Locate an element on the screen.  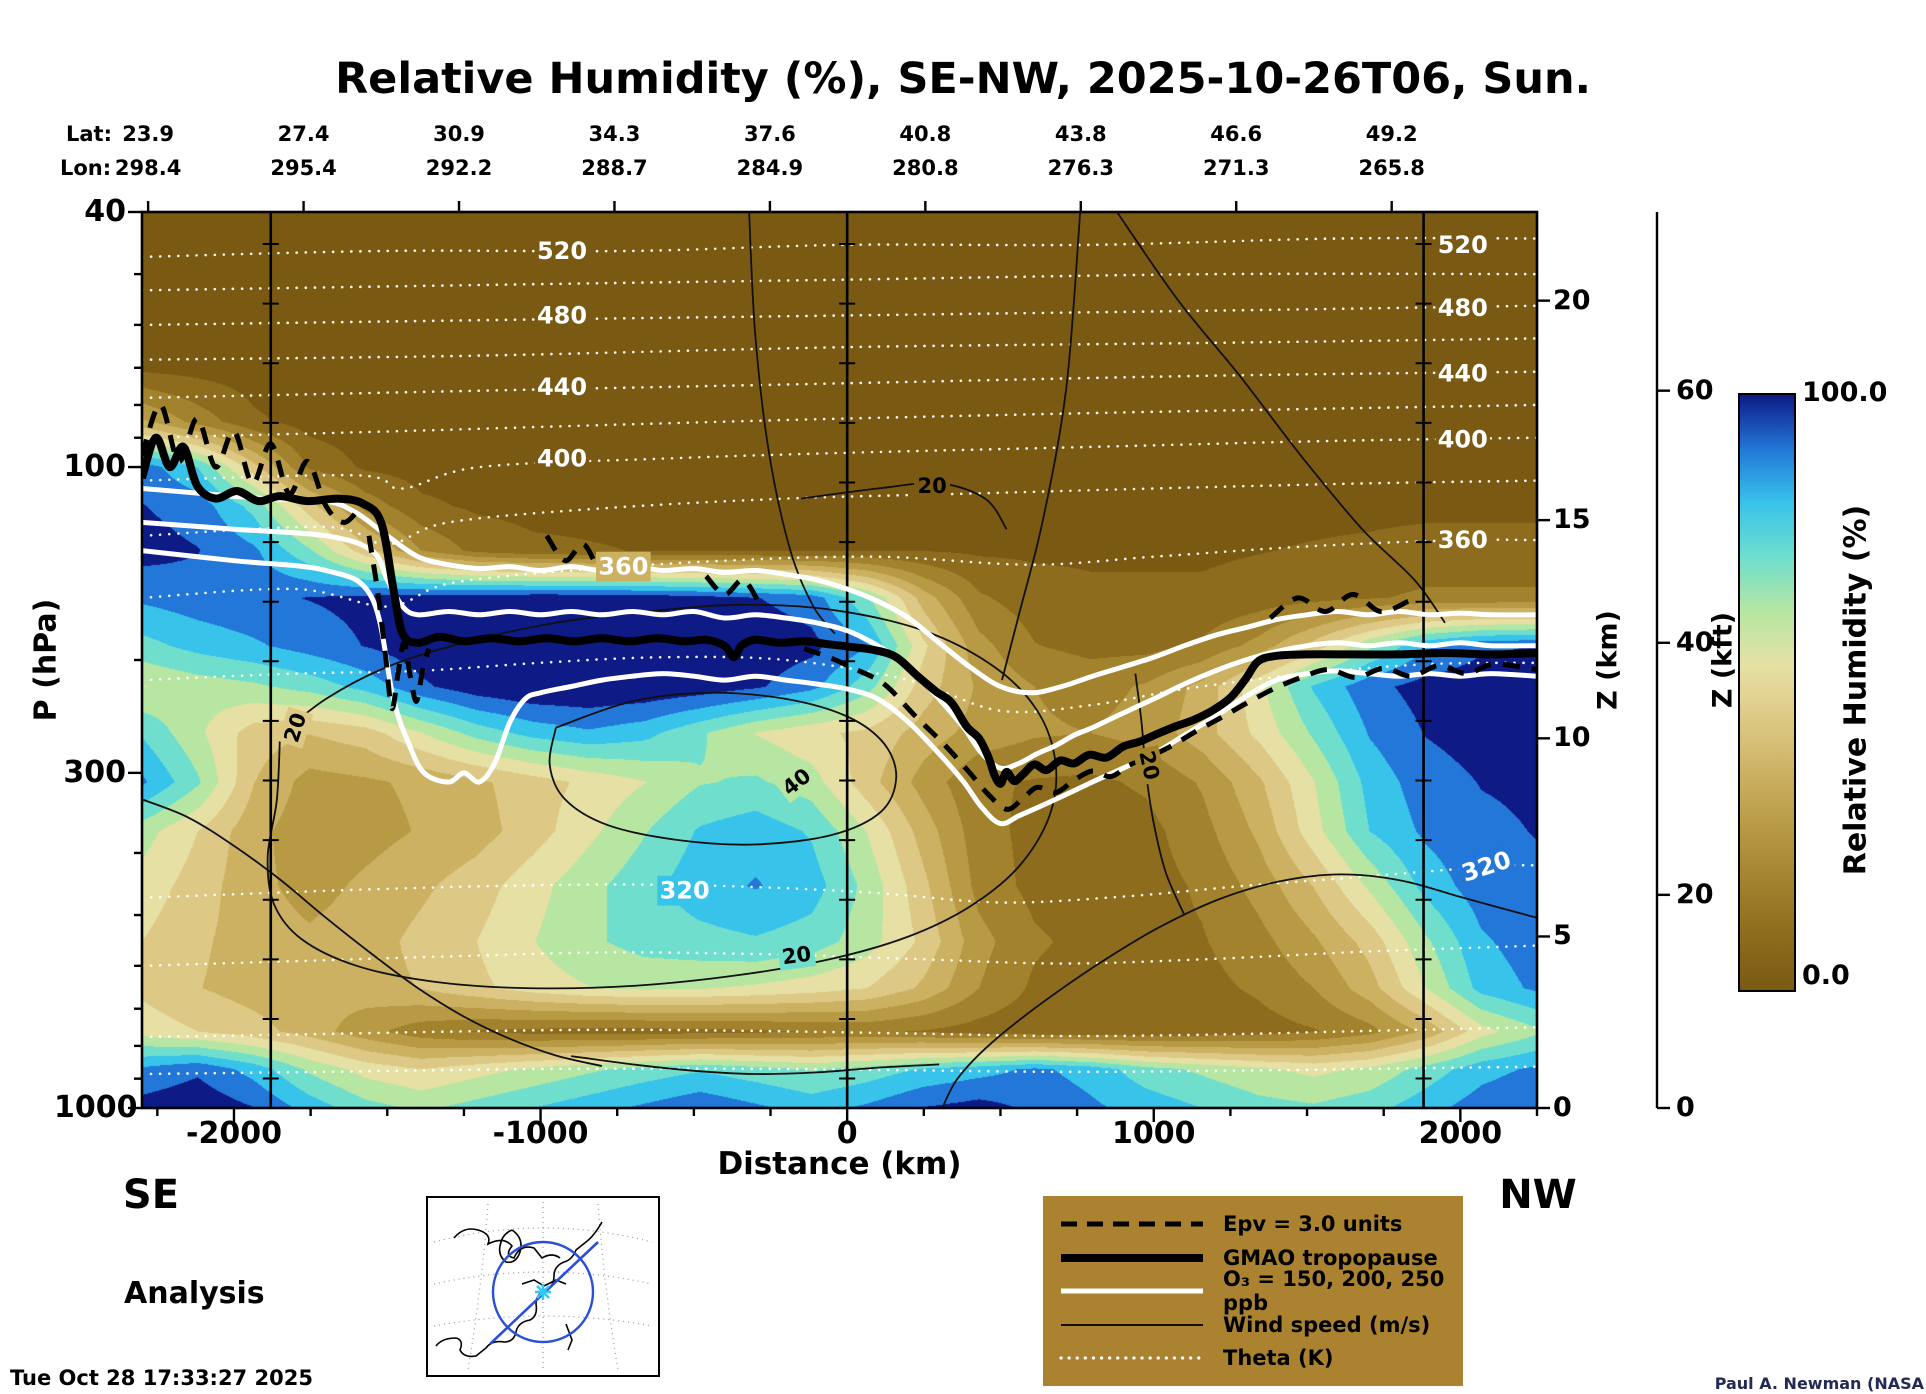
legend-sample-dotted-white is located at coordinates (1132, 1358).